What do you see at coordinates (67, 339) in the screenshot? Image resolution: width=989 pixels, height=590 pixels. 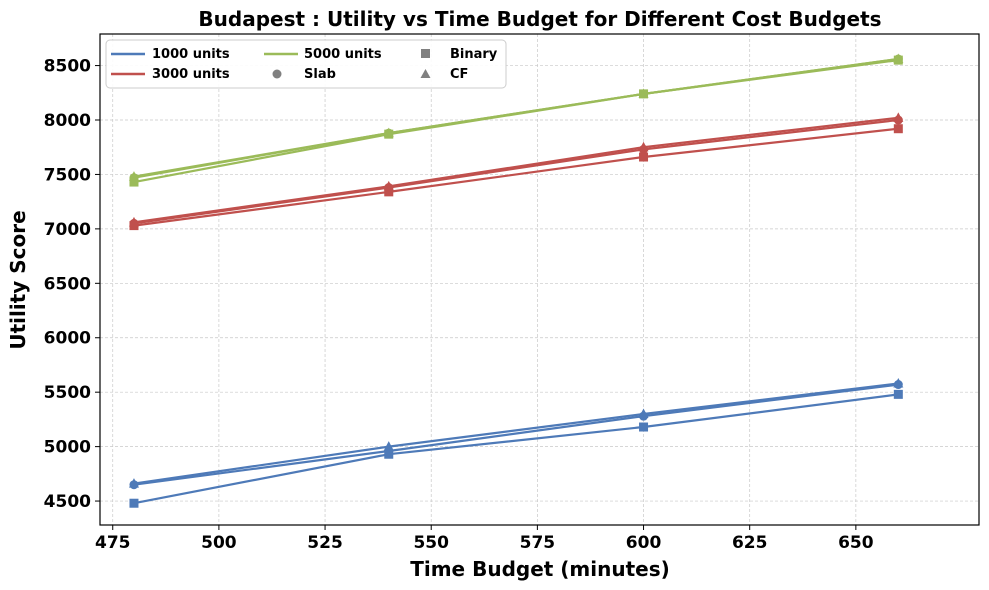 I see `y-tick-label: 6000` at bounding box center [67, 339].